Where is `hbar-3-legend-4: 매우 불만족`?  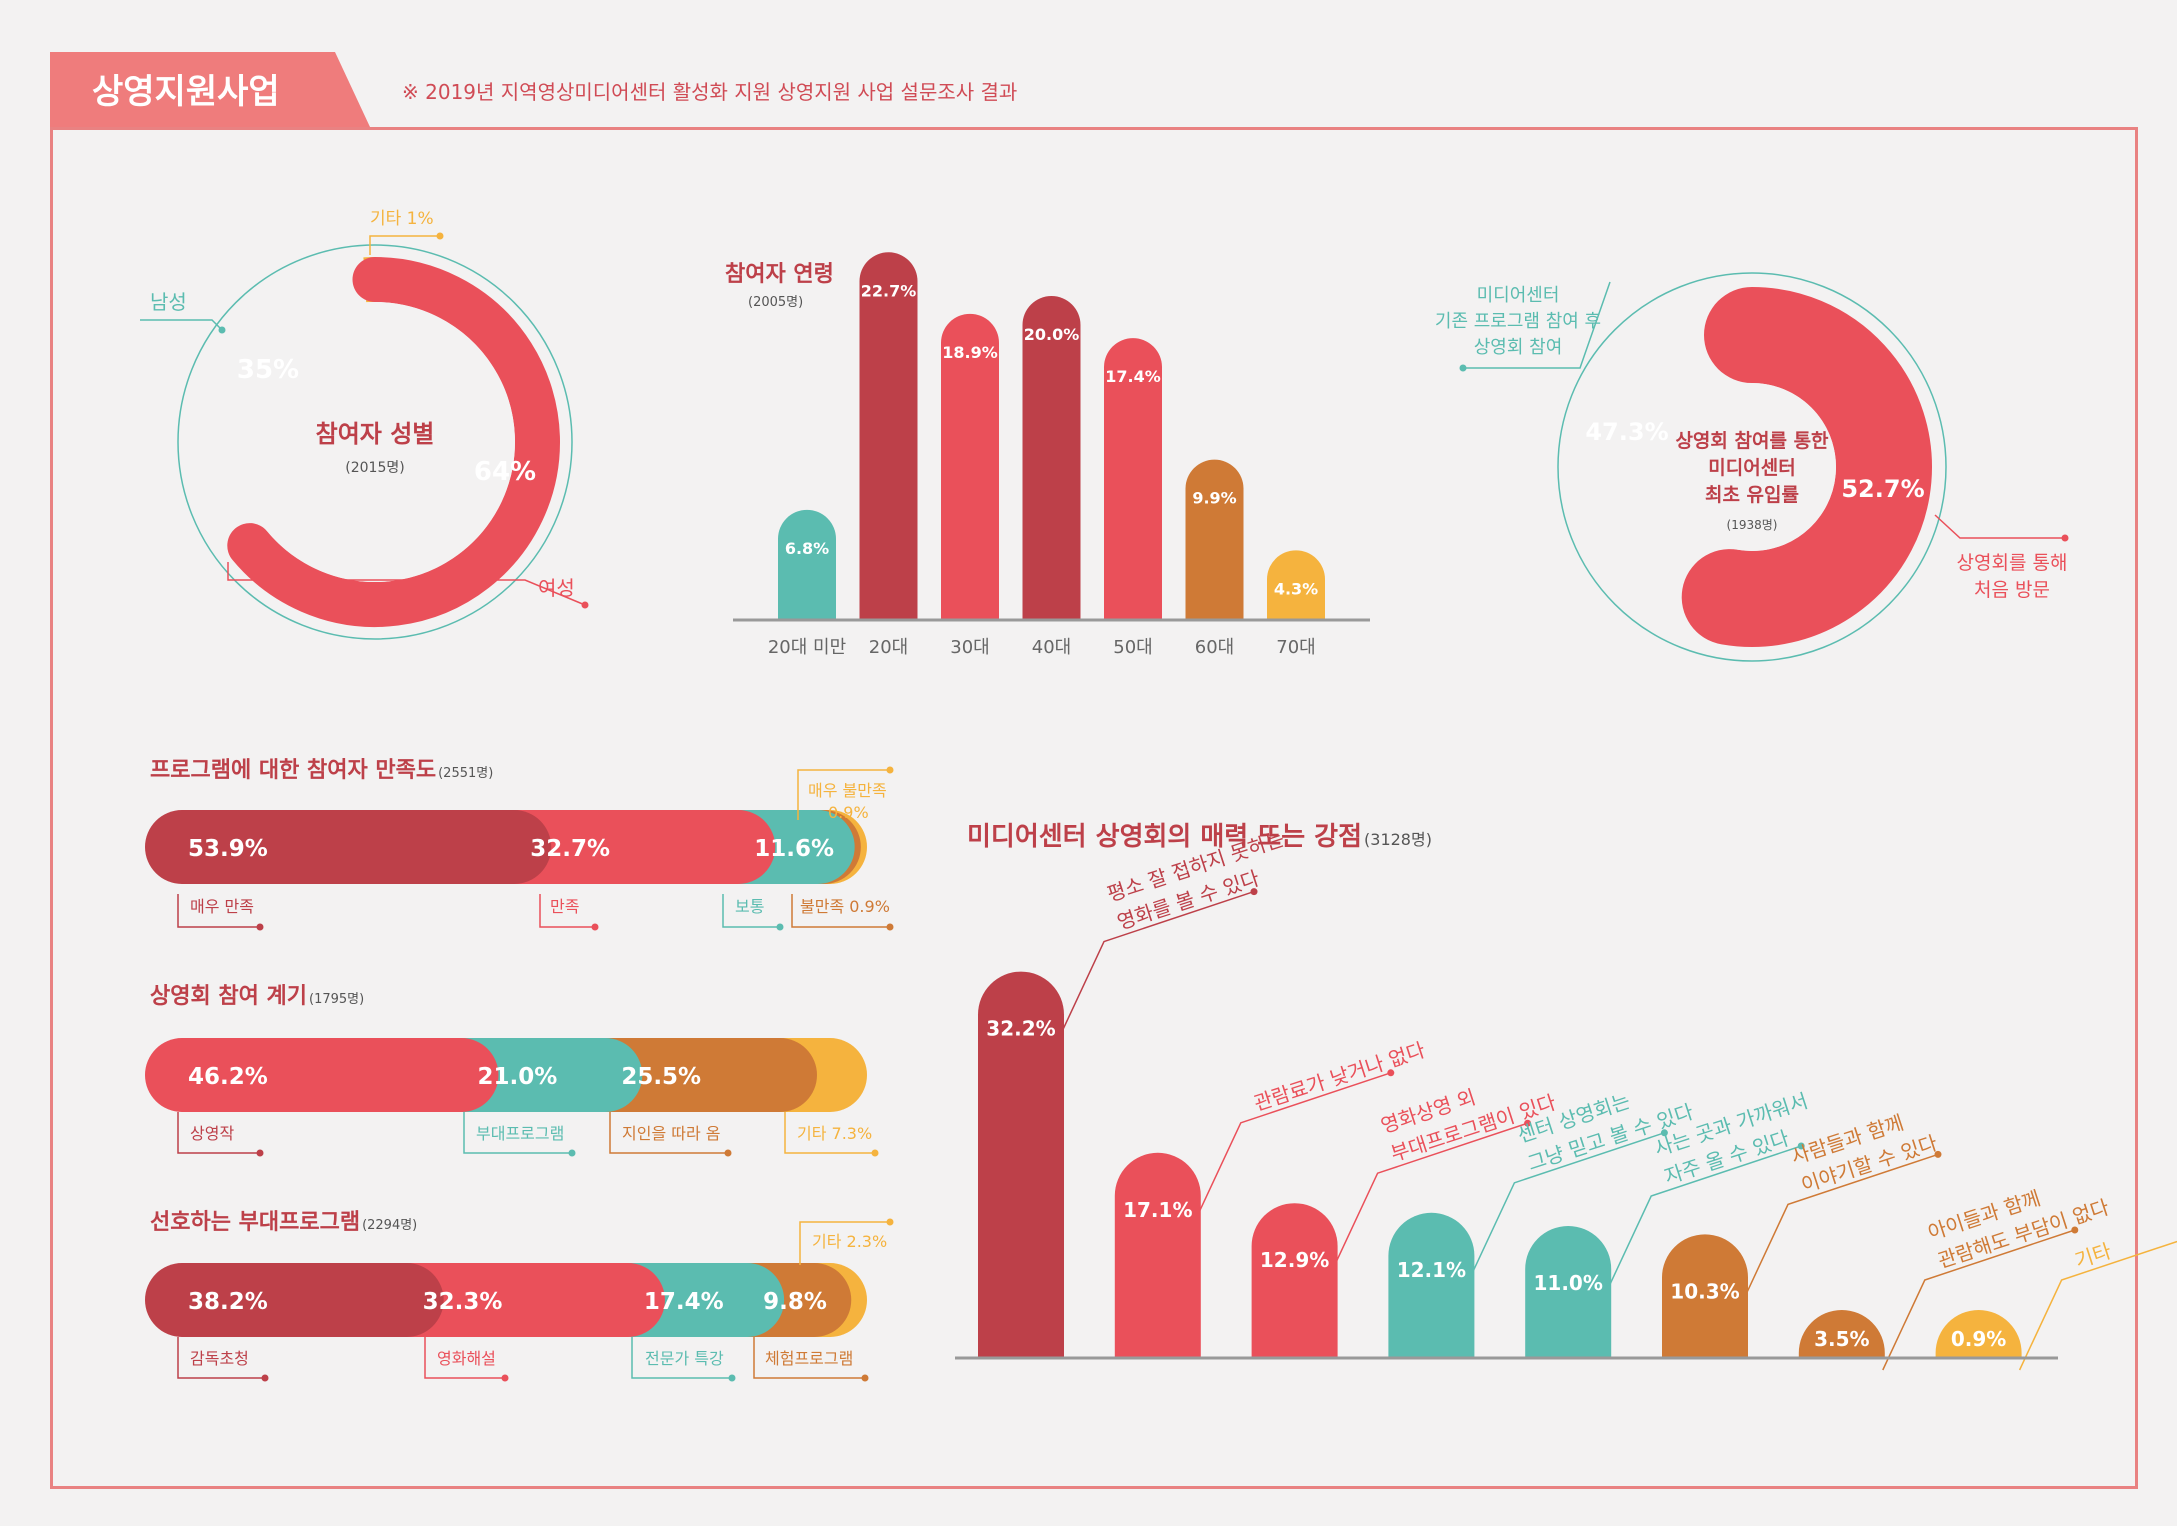 hbar-3-legend-4: 매우 불만족 is located at coordinates (847, 790).